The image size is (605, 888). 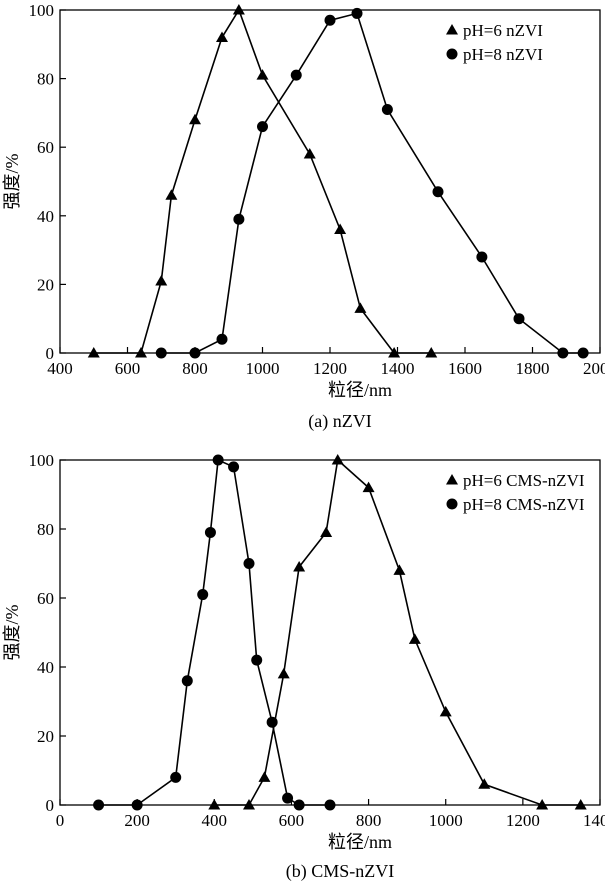 I want to click on legend-label: pH=8 nZVI, so click(x=503, y=54).